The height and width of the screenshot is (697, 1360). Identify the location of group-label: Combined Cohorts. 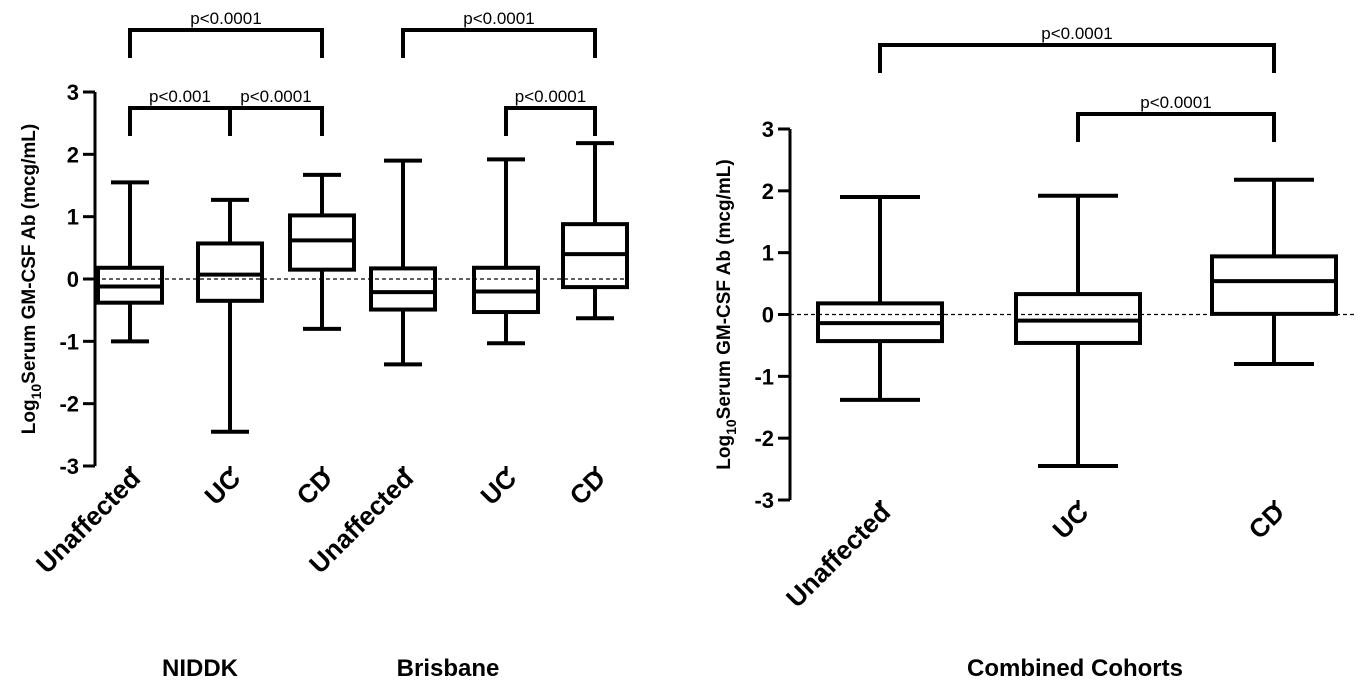
(1075, 668).